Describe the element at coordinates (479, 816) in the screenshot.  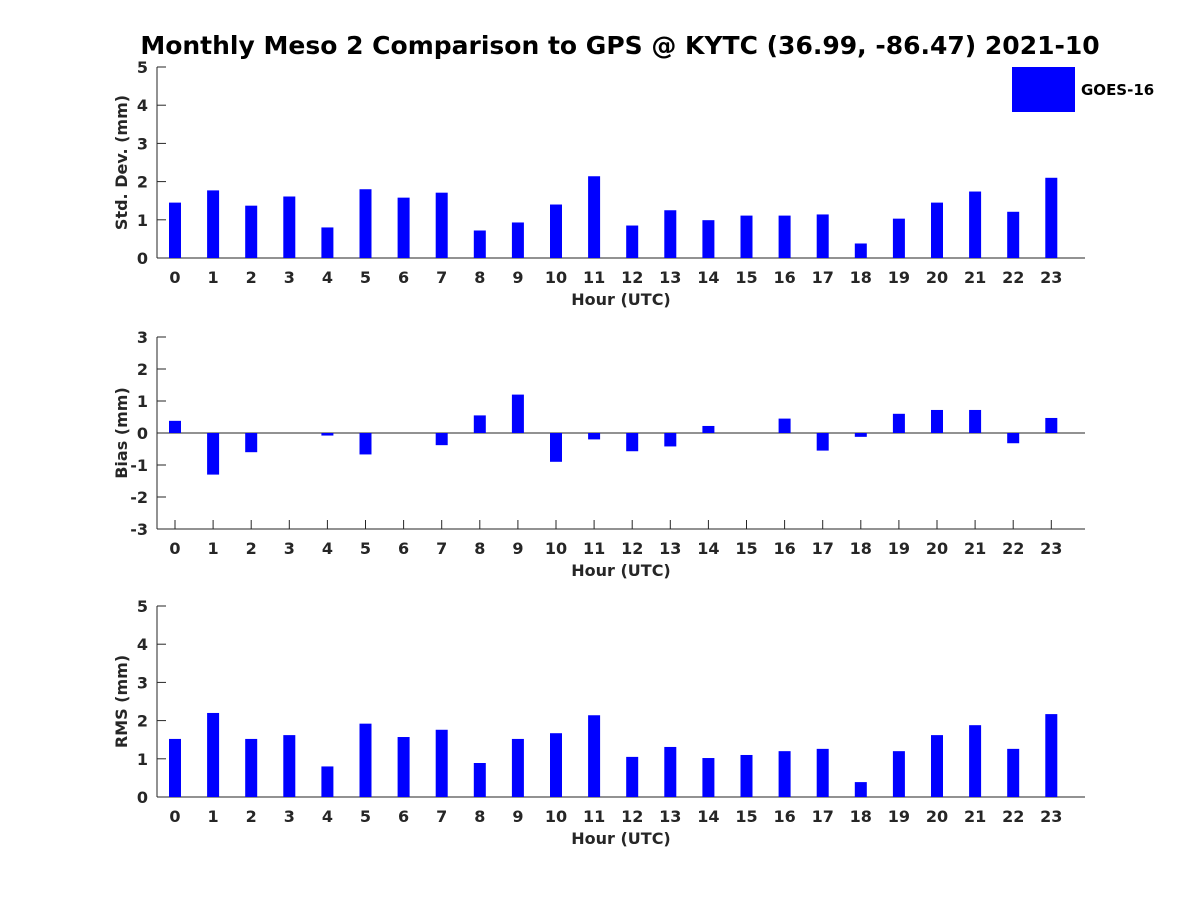
I see `x-tick-label: 8` at that location.